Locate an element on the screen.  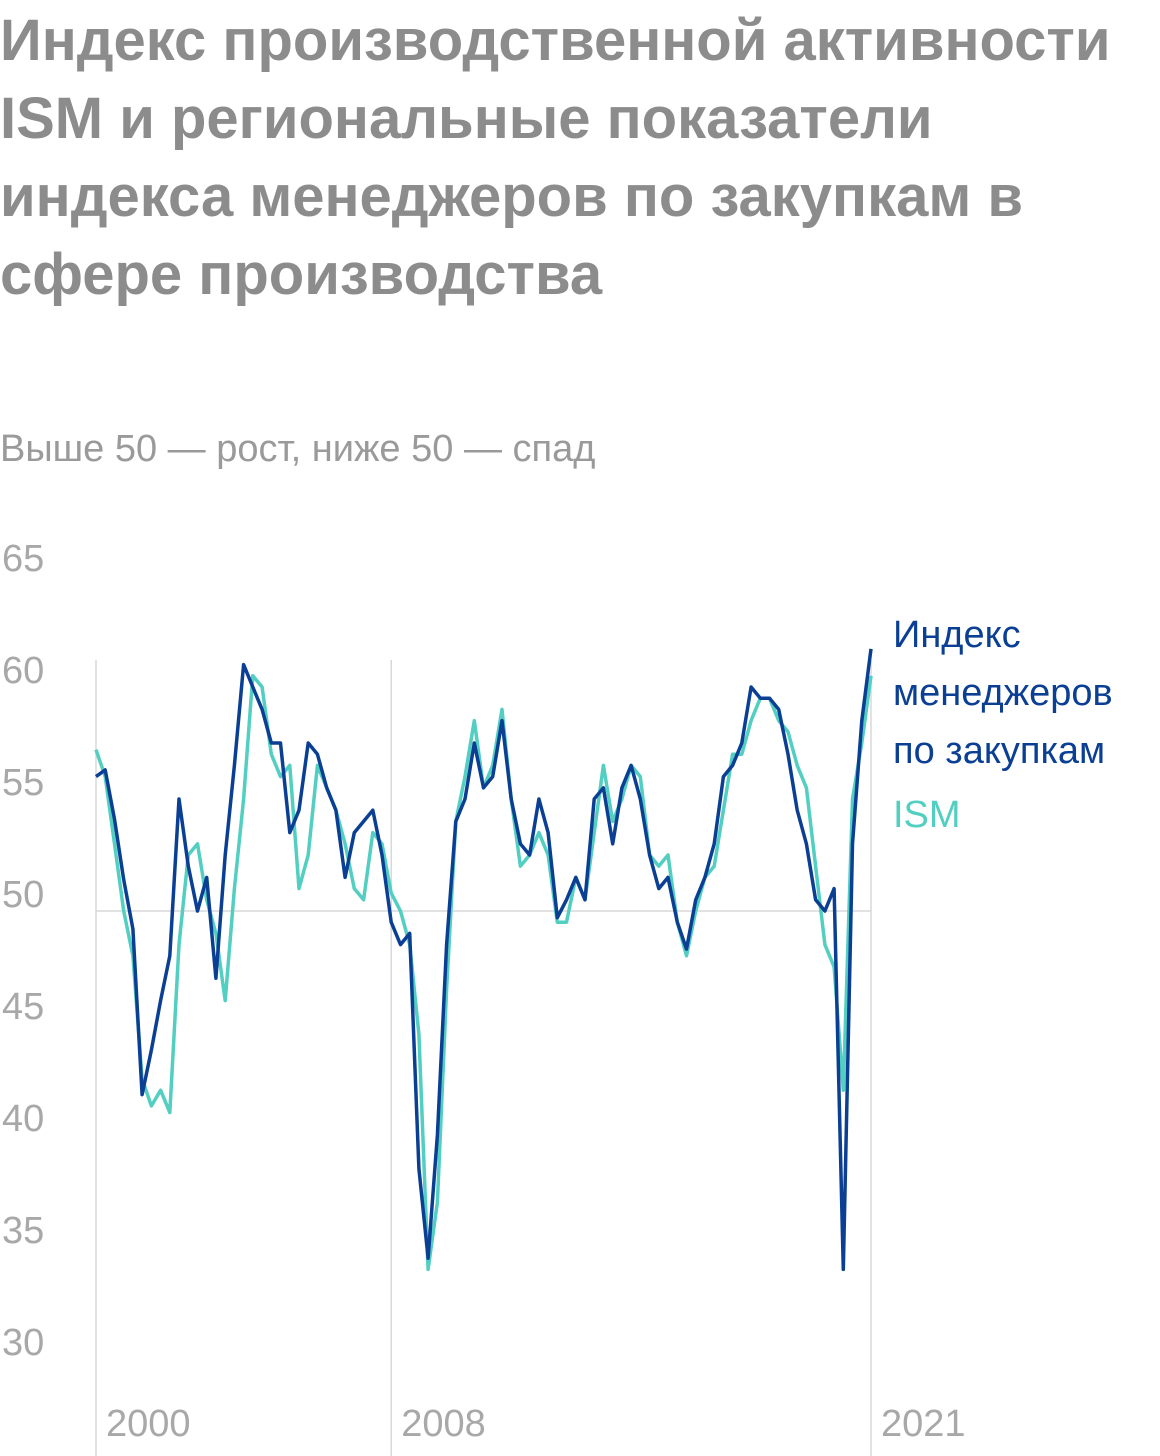
y-tick-label: 30 is located at coordinates (23, 1343).